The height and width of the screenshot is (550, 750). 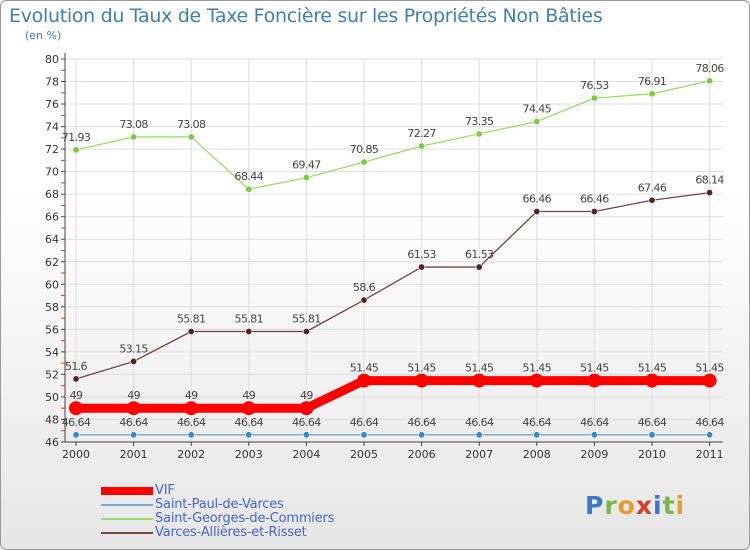 I want to click on data-label: 74.45, so click(x=537, y=109).